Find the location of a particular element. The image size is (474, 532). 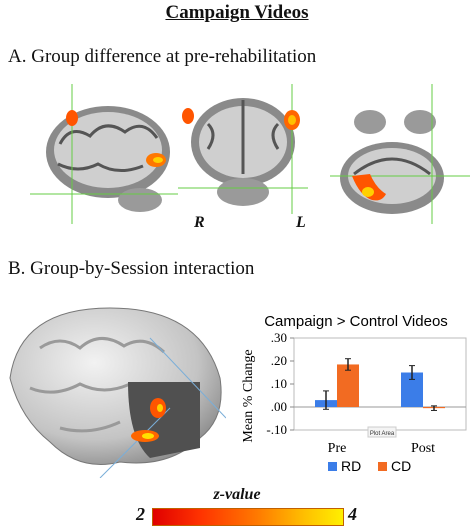

colorbar-min-label: 2 is located at coordinates (140, 514).